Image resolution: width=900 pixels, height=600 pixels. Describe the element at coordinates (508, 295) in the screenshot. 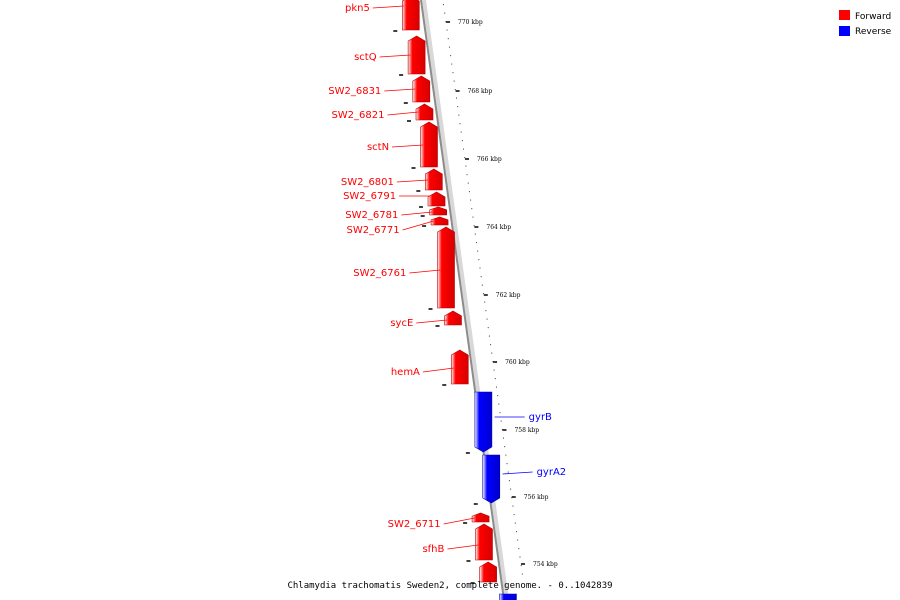

I see `scale-label: 762 kbp` at that location.